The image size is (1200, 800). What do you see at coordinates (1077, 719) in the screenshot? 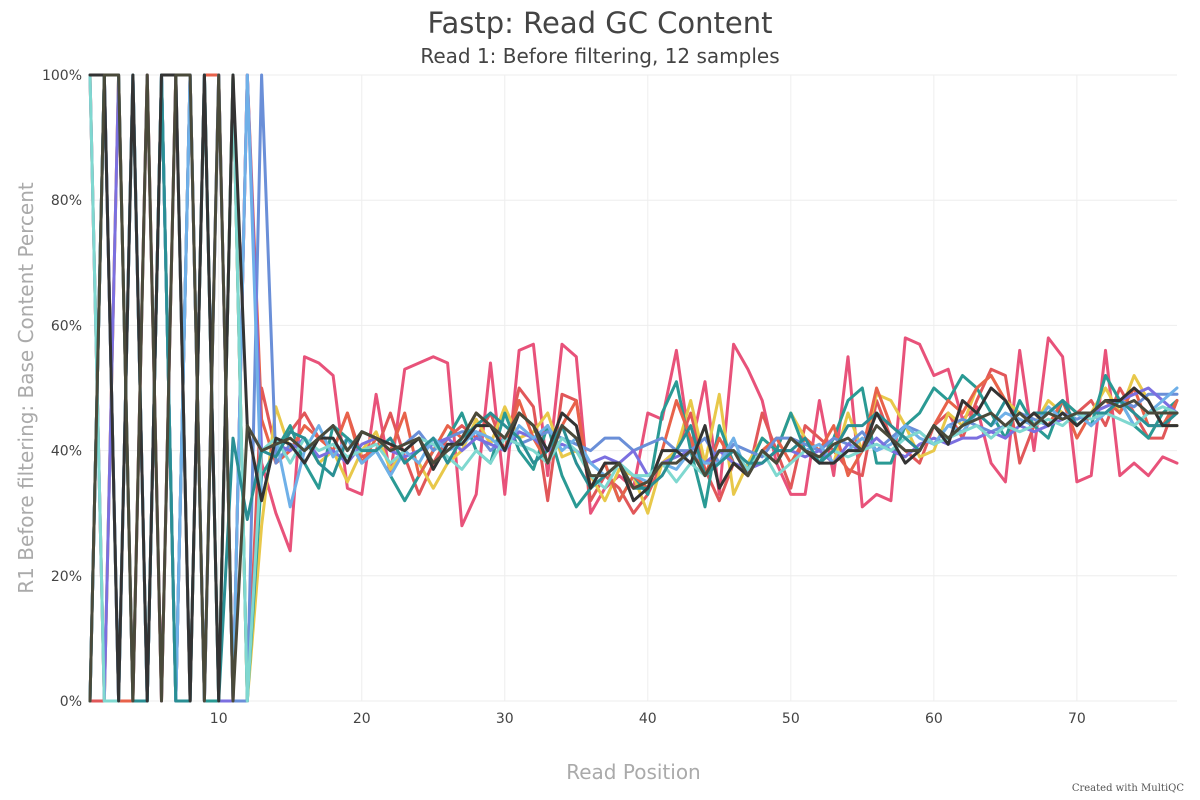
I see `x-tick-label: 70` at bounding box center [1077, 719].